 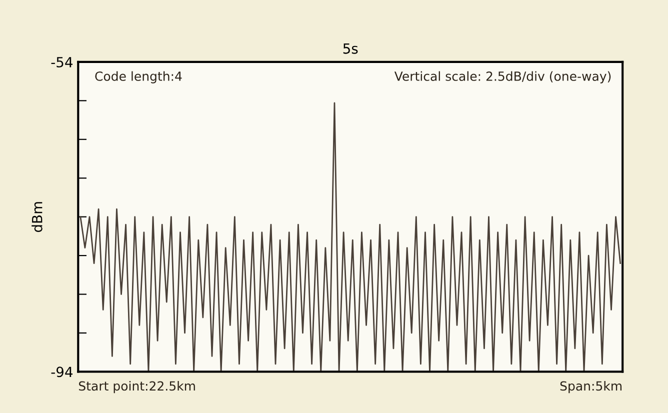 I want to click on text: Start point:22.5km, so click(x=136, y=387).